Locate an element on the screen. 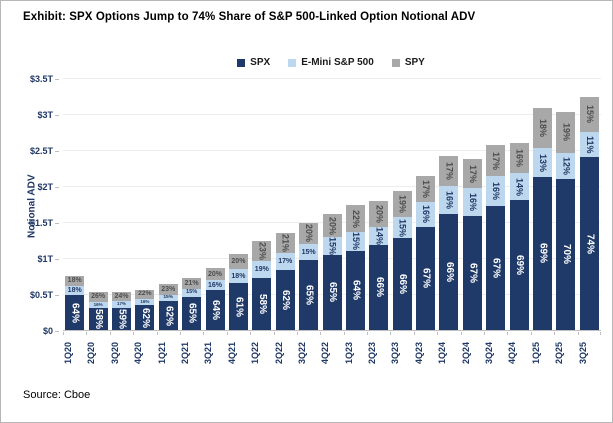  segment-e-mini-s-p-500-3q21: 16% is located at coordinates (215, 285).